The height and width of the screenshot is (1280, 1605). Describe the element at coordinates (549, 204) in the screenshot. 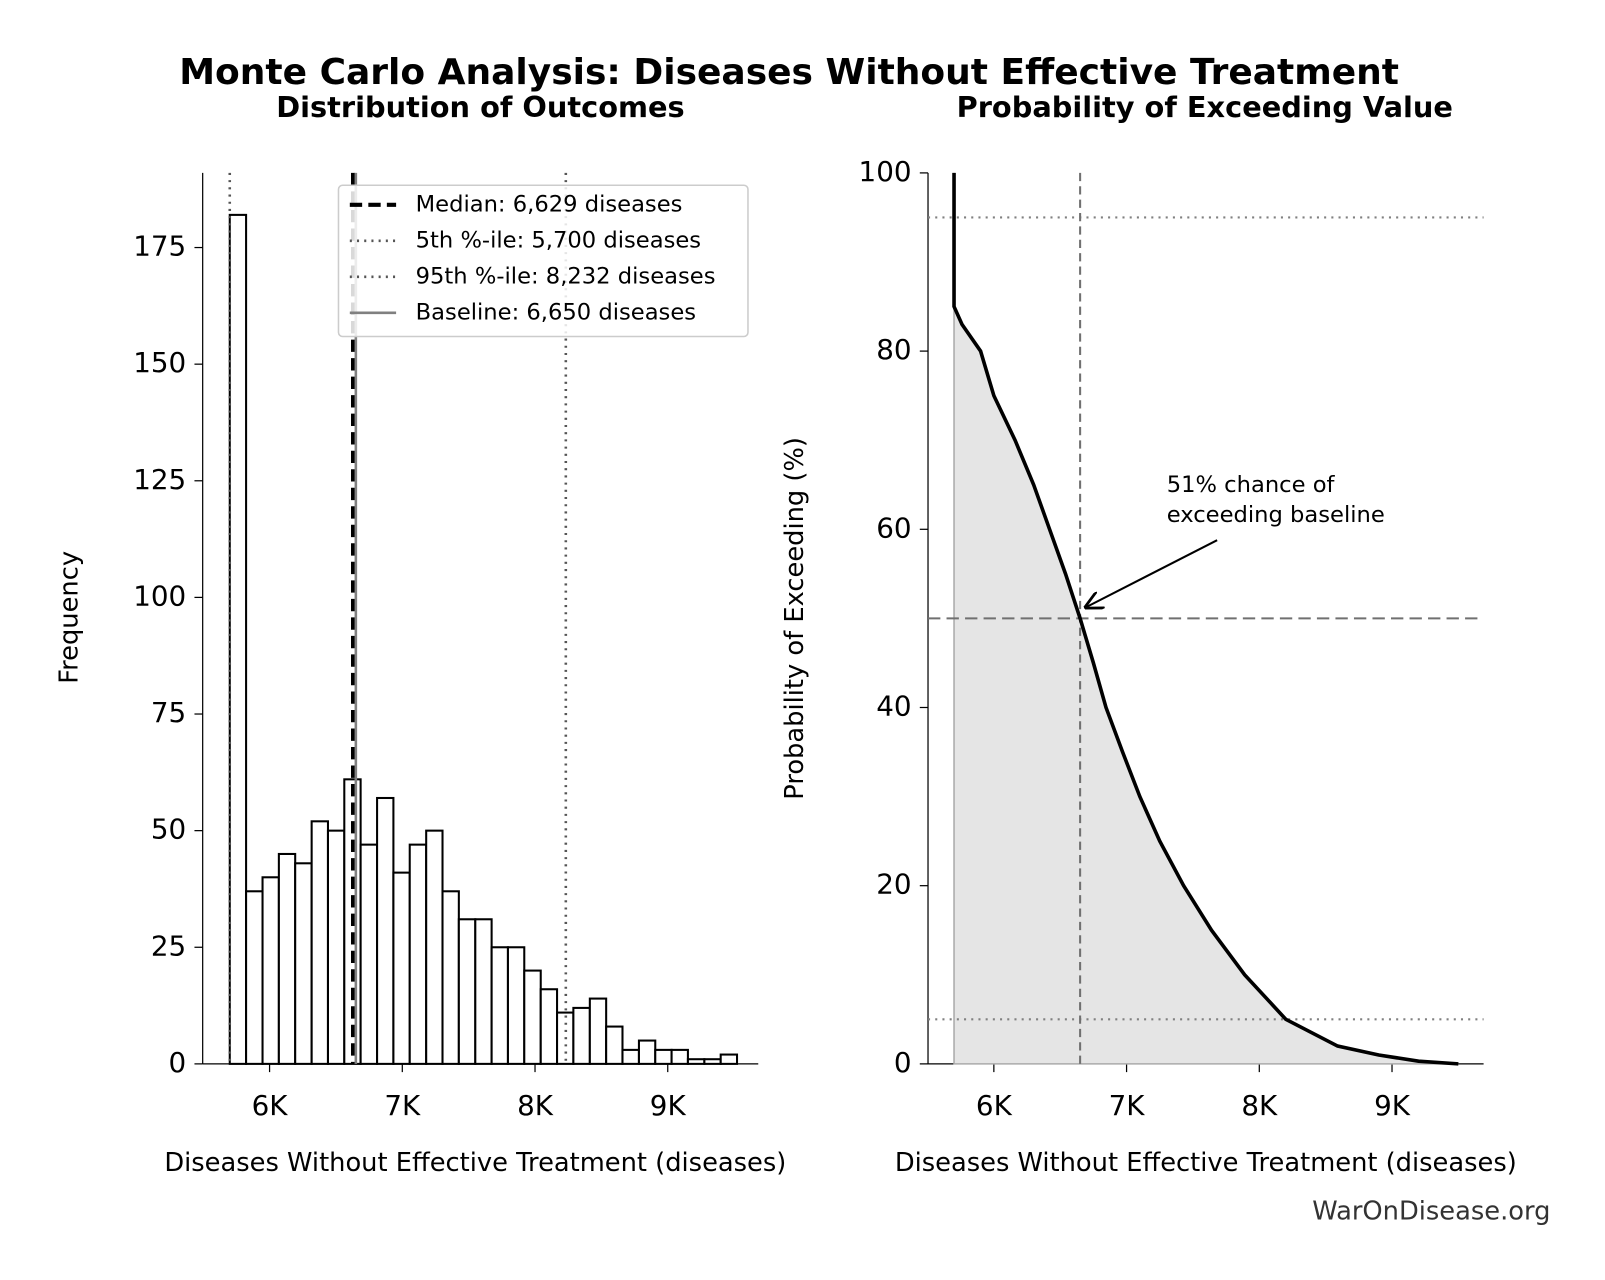

I see `legend-label: Median: 6,629 diseases` at that location.